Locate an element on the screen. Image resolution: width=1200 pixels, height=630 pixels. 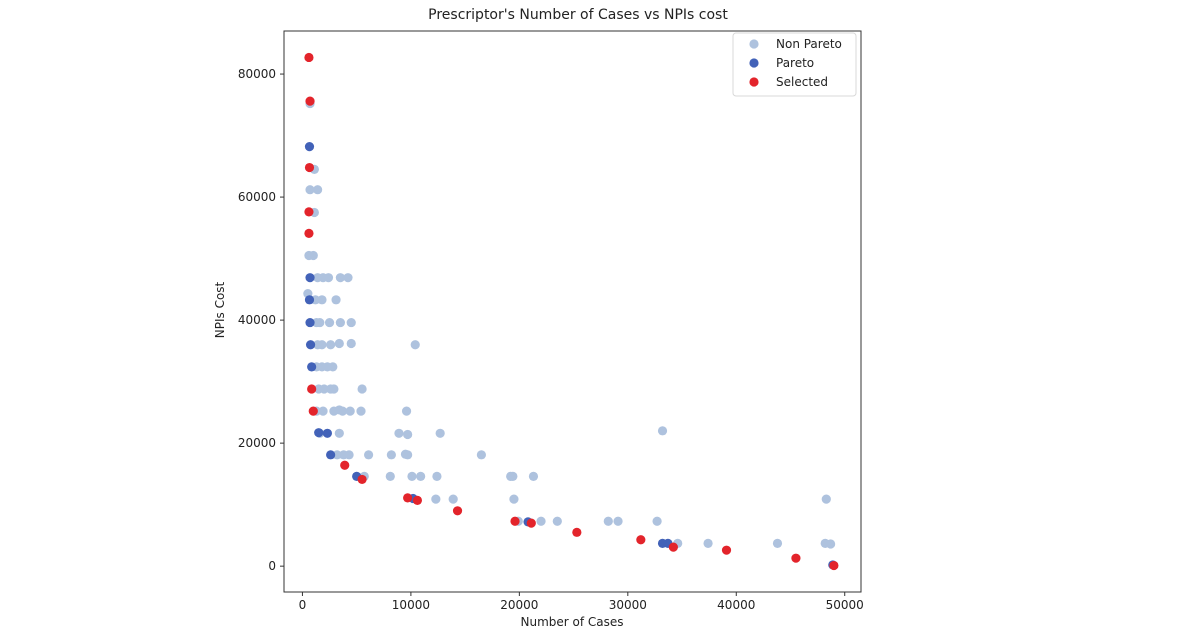
legend-label-non-pareto: Non Pareto is located at coordinates (809, 44).